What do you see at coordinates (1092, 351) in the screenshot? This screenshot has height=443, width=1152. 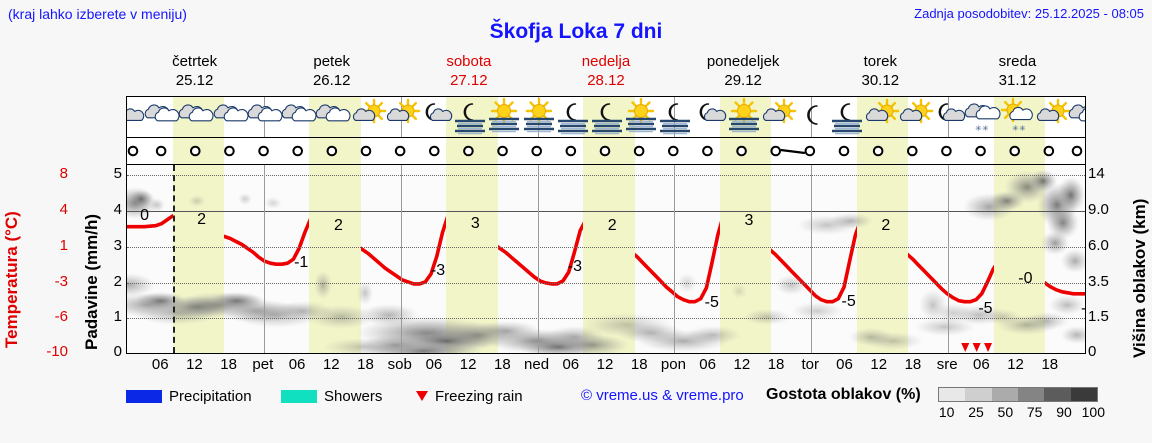 I see `cloud-height-tick: 0` at bounding box center [1092, 351].